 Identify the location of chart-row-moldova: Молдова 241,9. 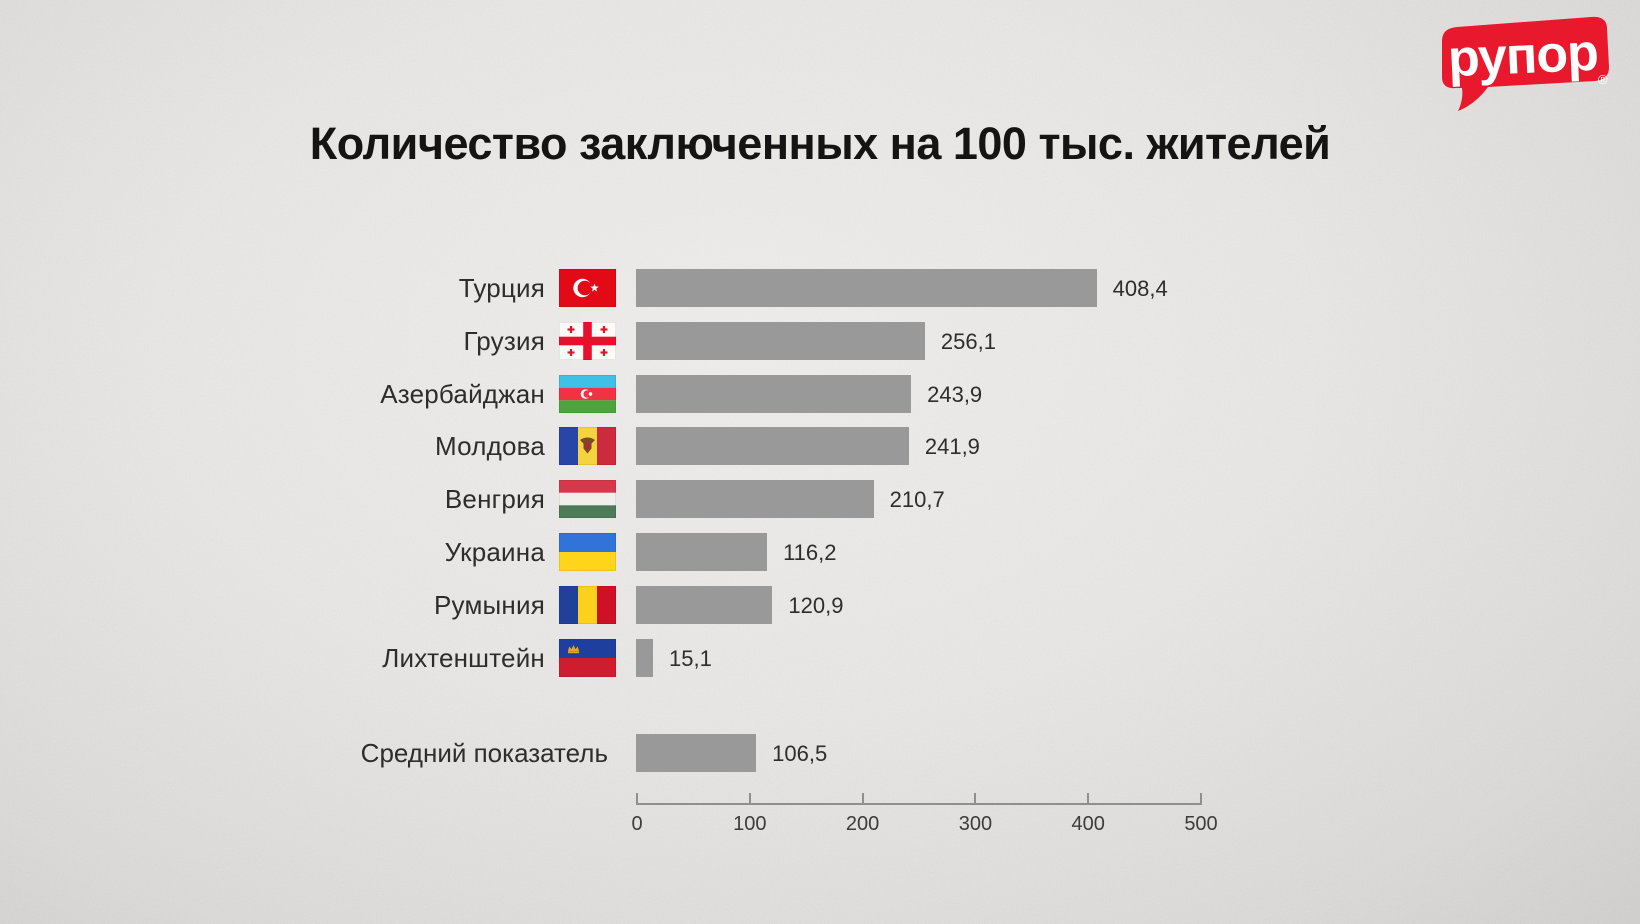
(820, 446).